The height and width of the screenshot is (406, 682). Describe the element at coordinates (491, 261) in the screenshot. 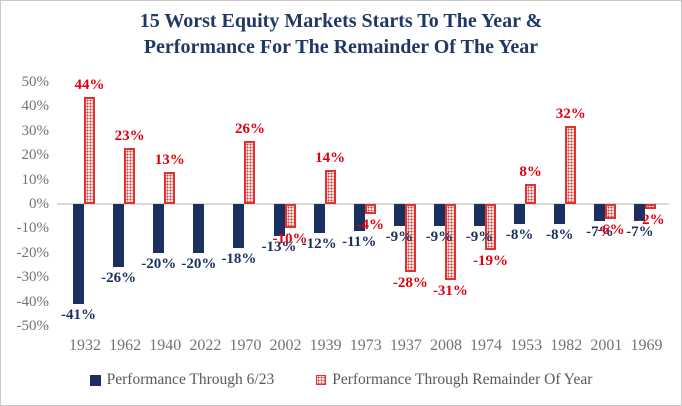

I see `bar-value-label: -19%` at that location.